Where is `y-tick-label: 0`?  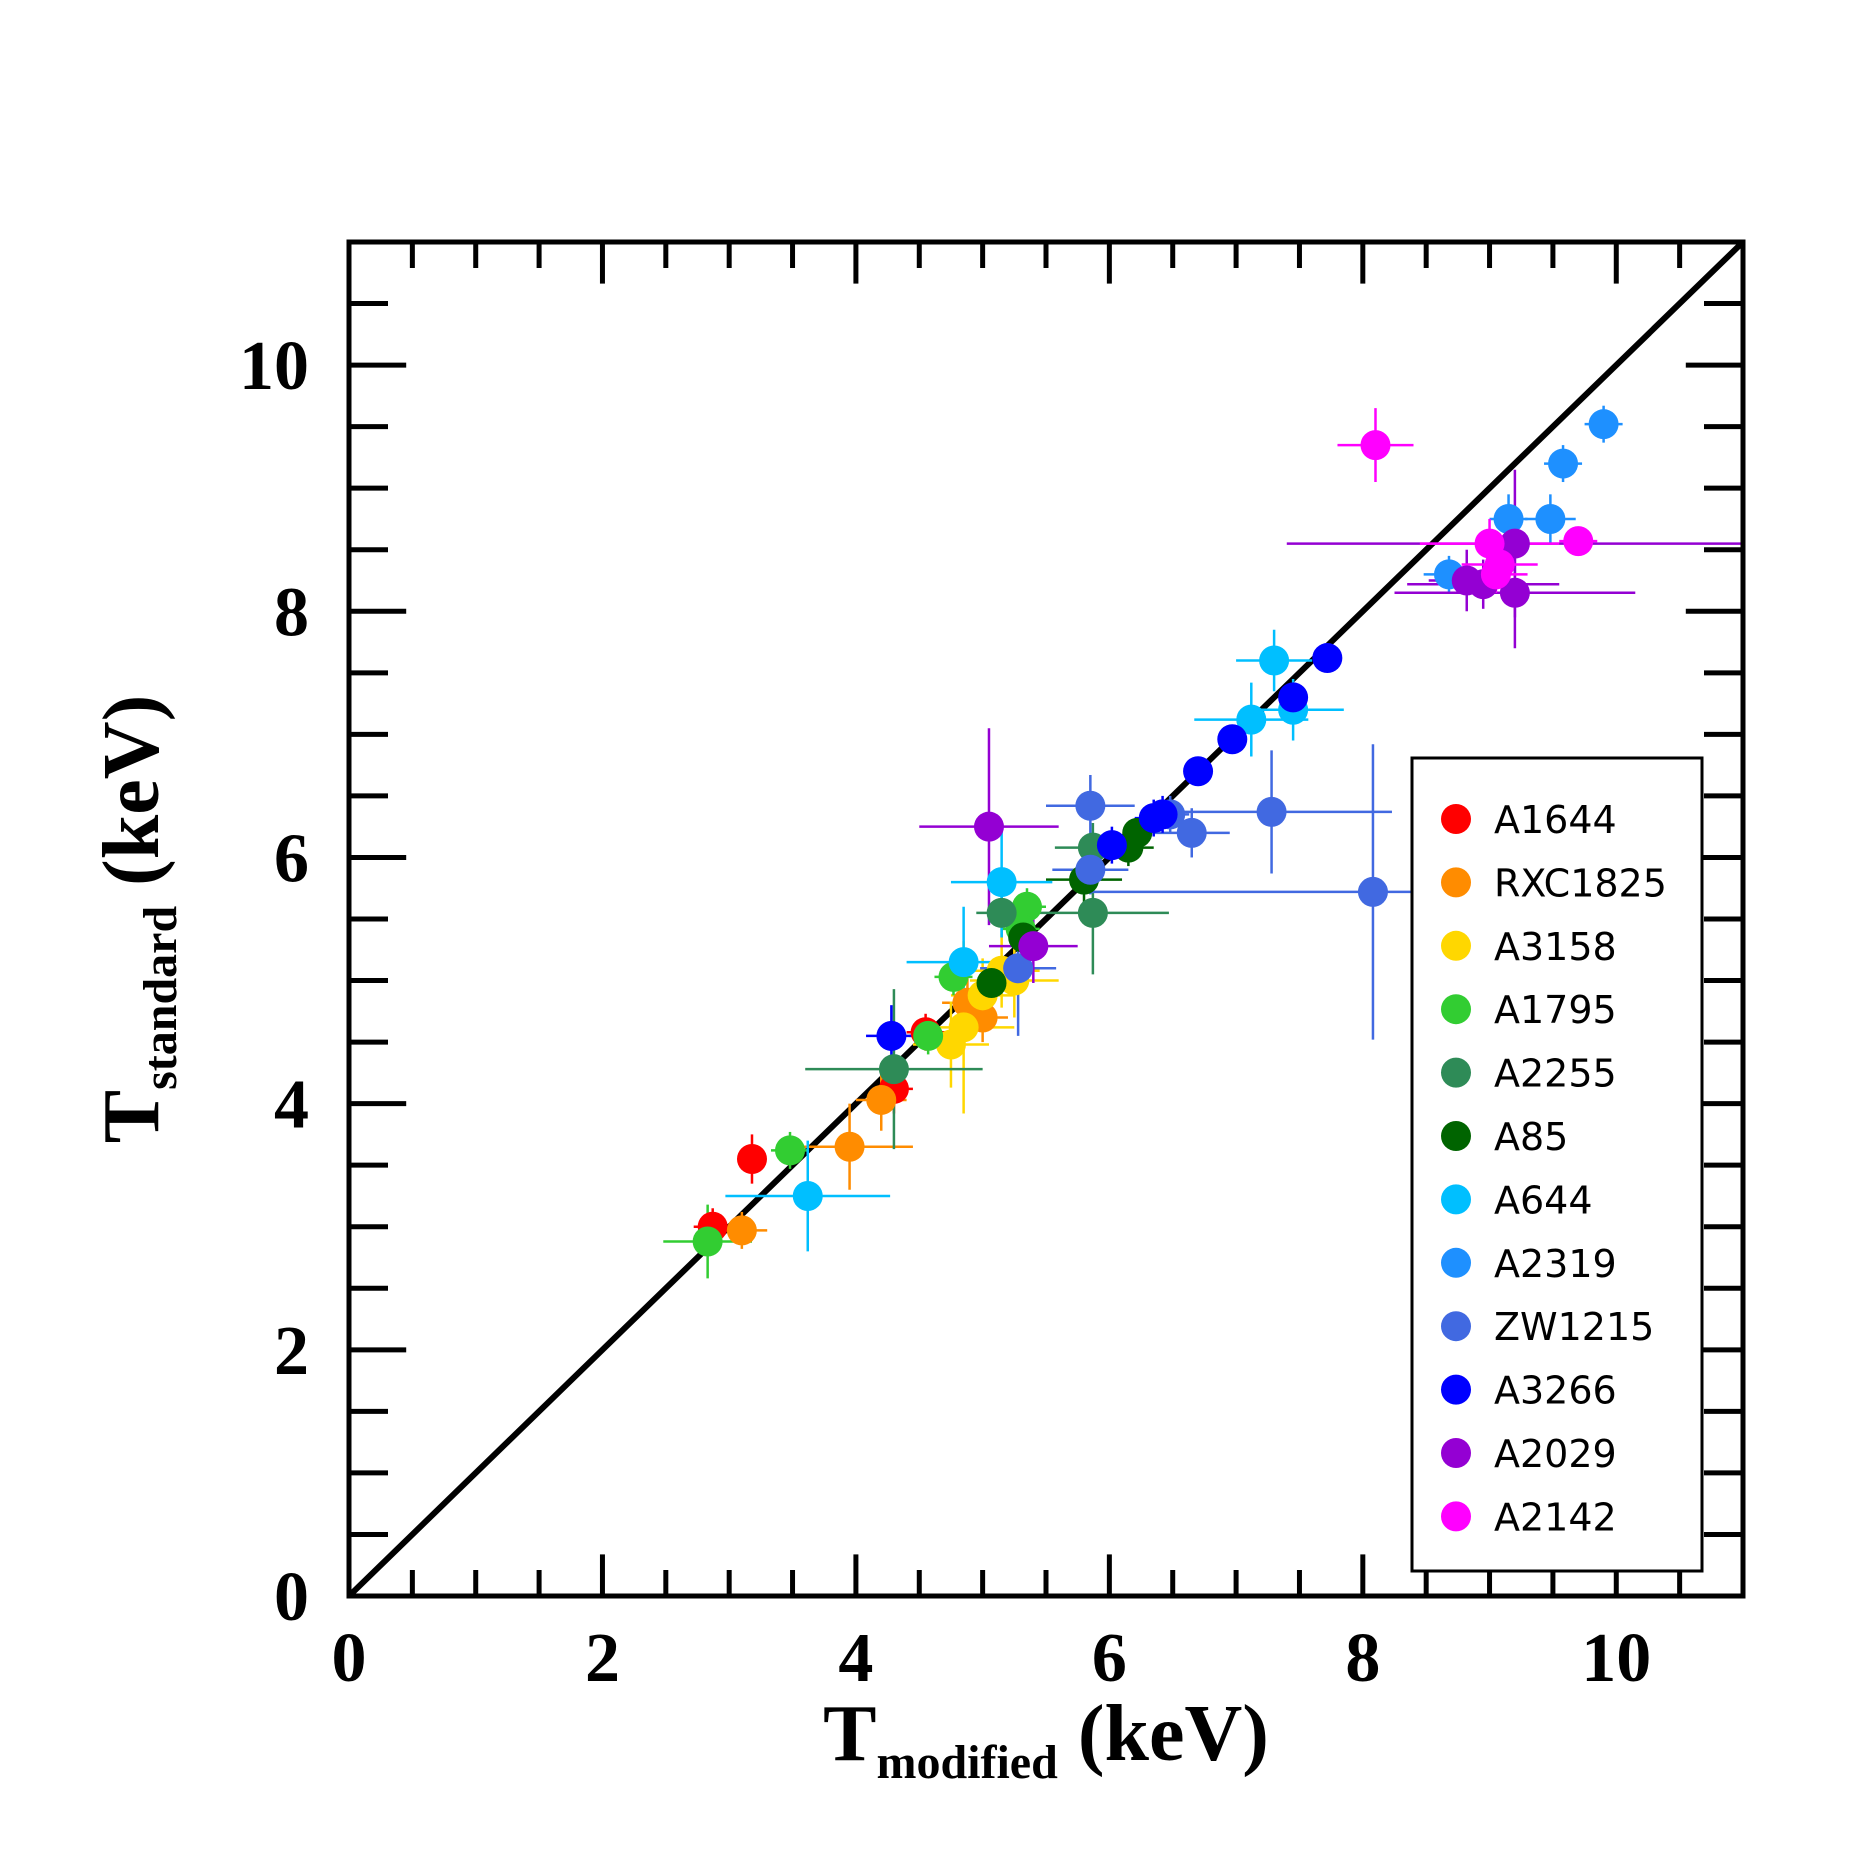 y-tick-label: 0 is located at coordinates (291, 1597).